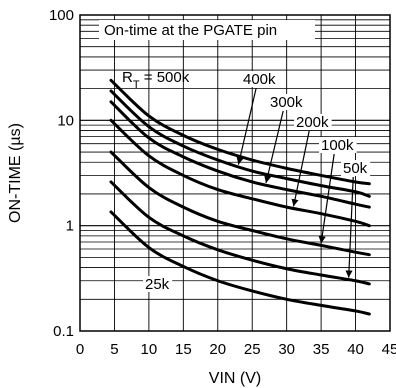 The image size is (396, 388). I want to click on annotation-label-100k: 100k, so click(337, 145).